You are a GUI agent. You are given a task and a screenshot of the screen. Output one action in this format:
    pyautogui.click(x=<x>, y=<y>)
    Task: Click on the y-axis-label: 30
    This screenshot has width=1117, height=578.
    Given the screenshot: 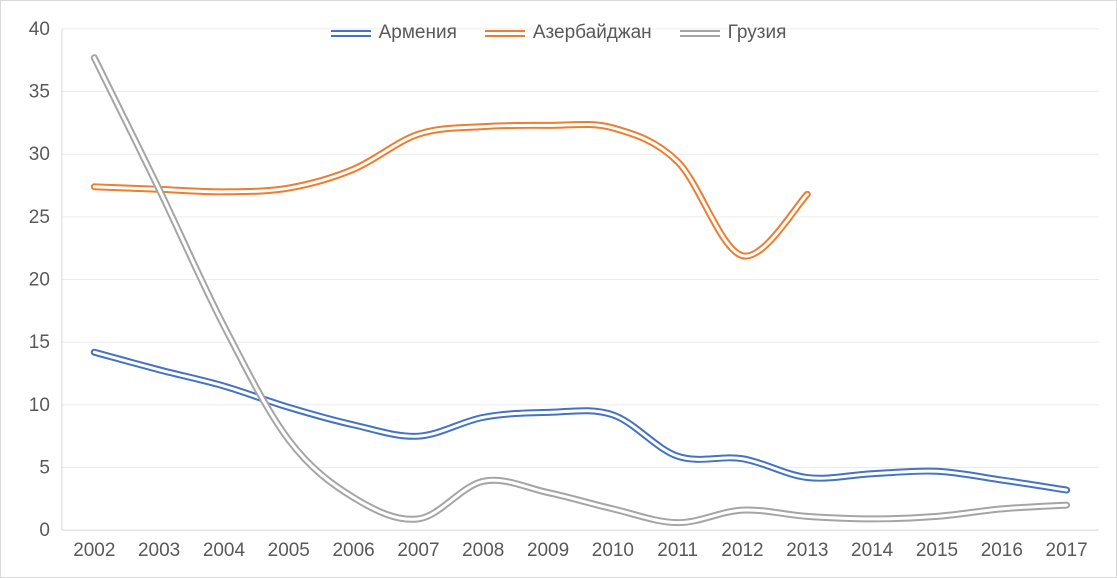 What is the action you would take?
    pyautogui.click(x=39, y=154)
    